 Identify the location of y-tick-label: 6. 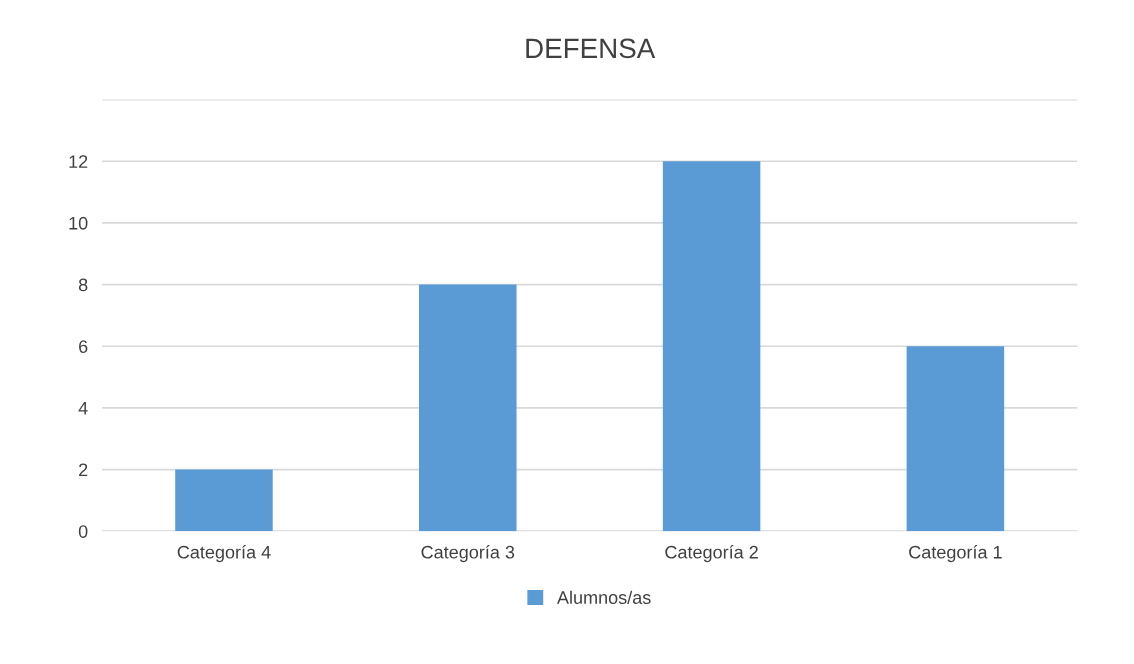
(83, 346).